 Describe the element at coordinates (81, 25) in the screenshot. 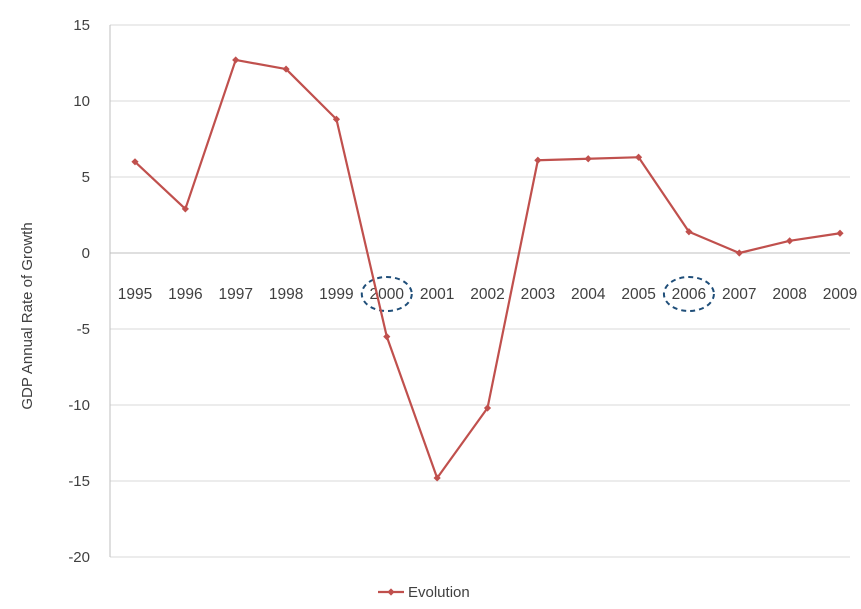

I see `y-tick-label: 15` at that location.